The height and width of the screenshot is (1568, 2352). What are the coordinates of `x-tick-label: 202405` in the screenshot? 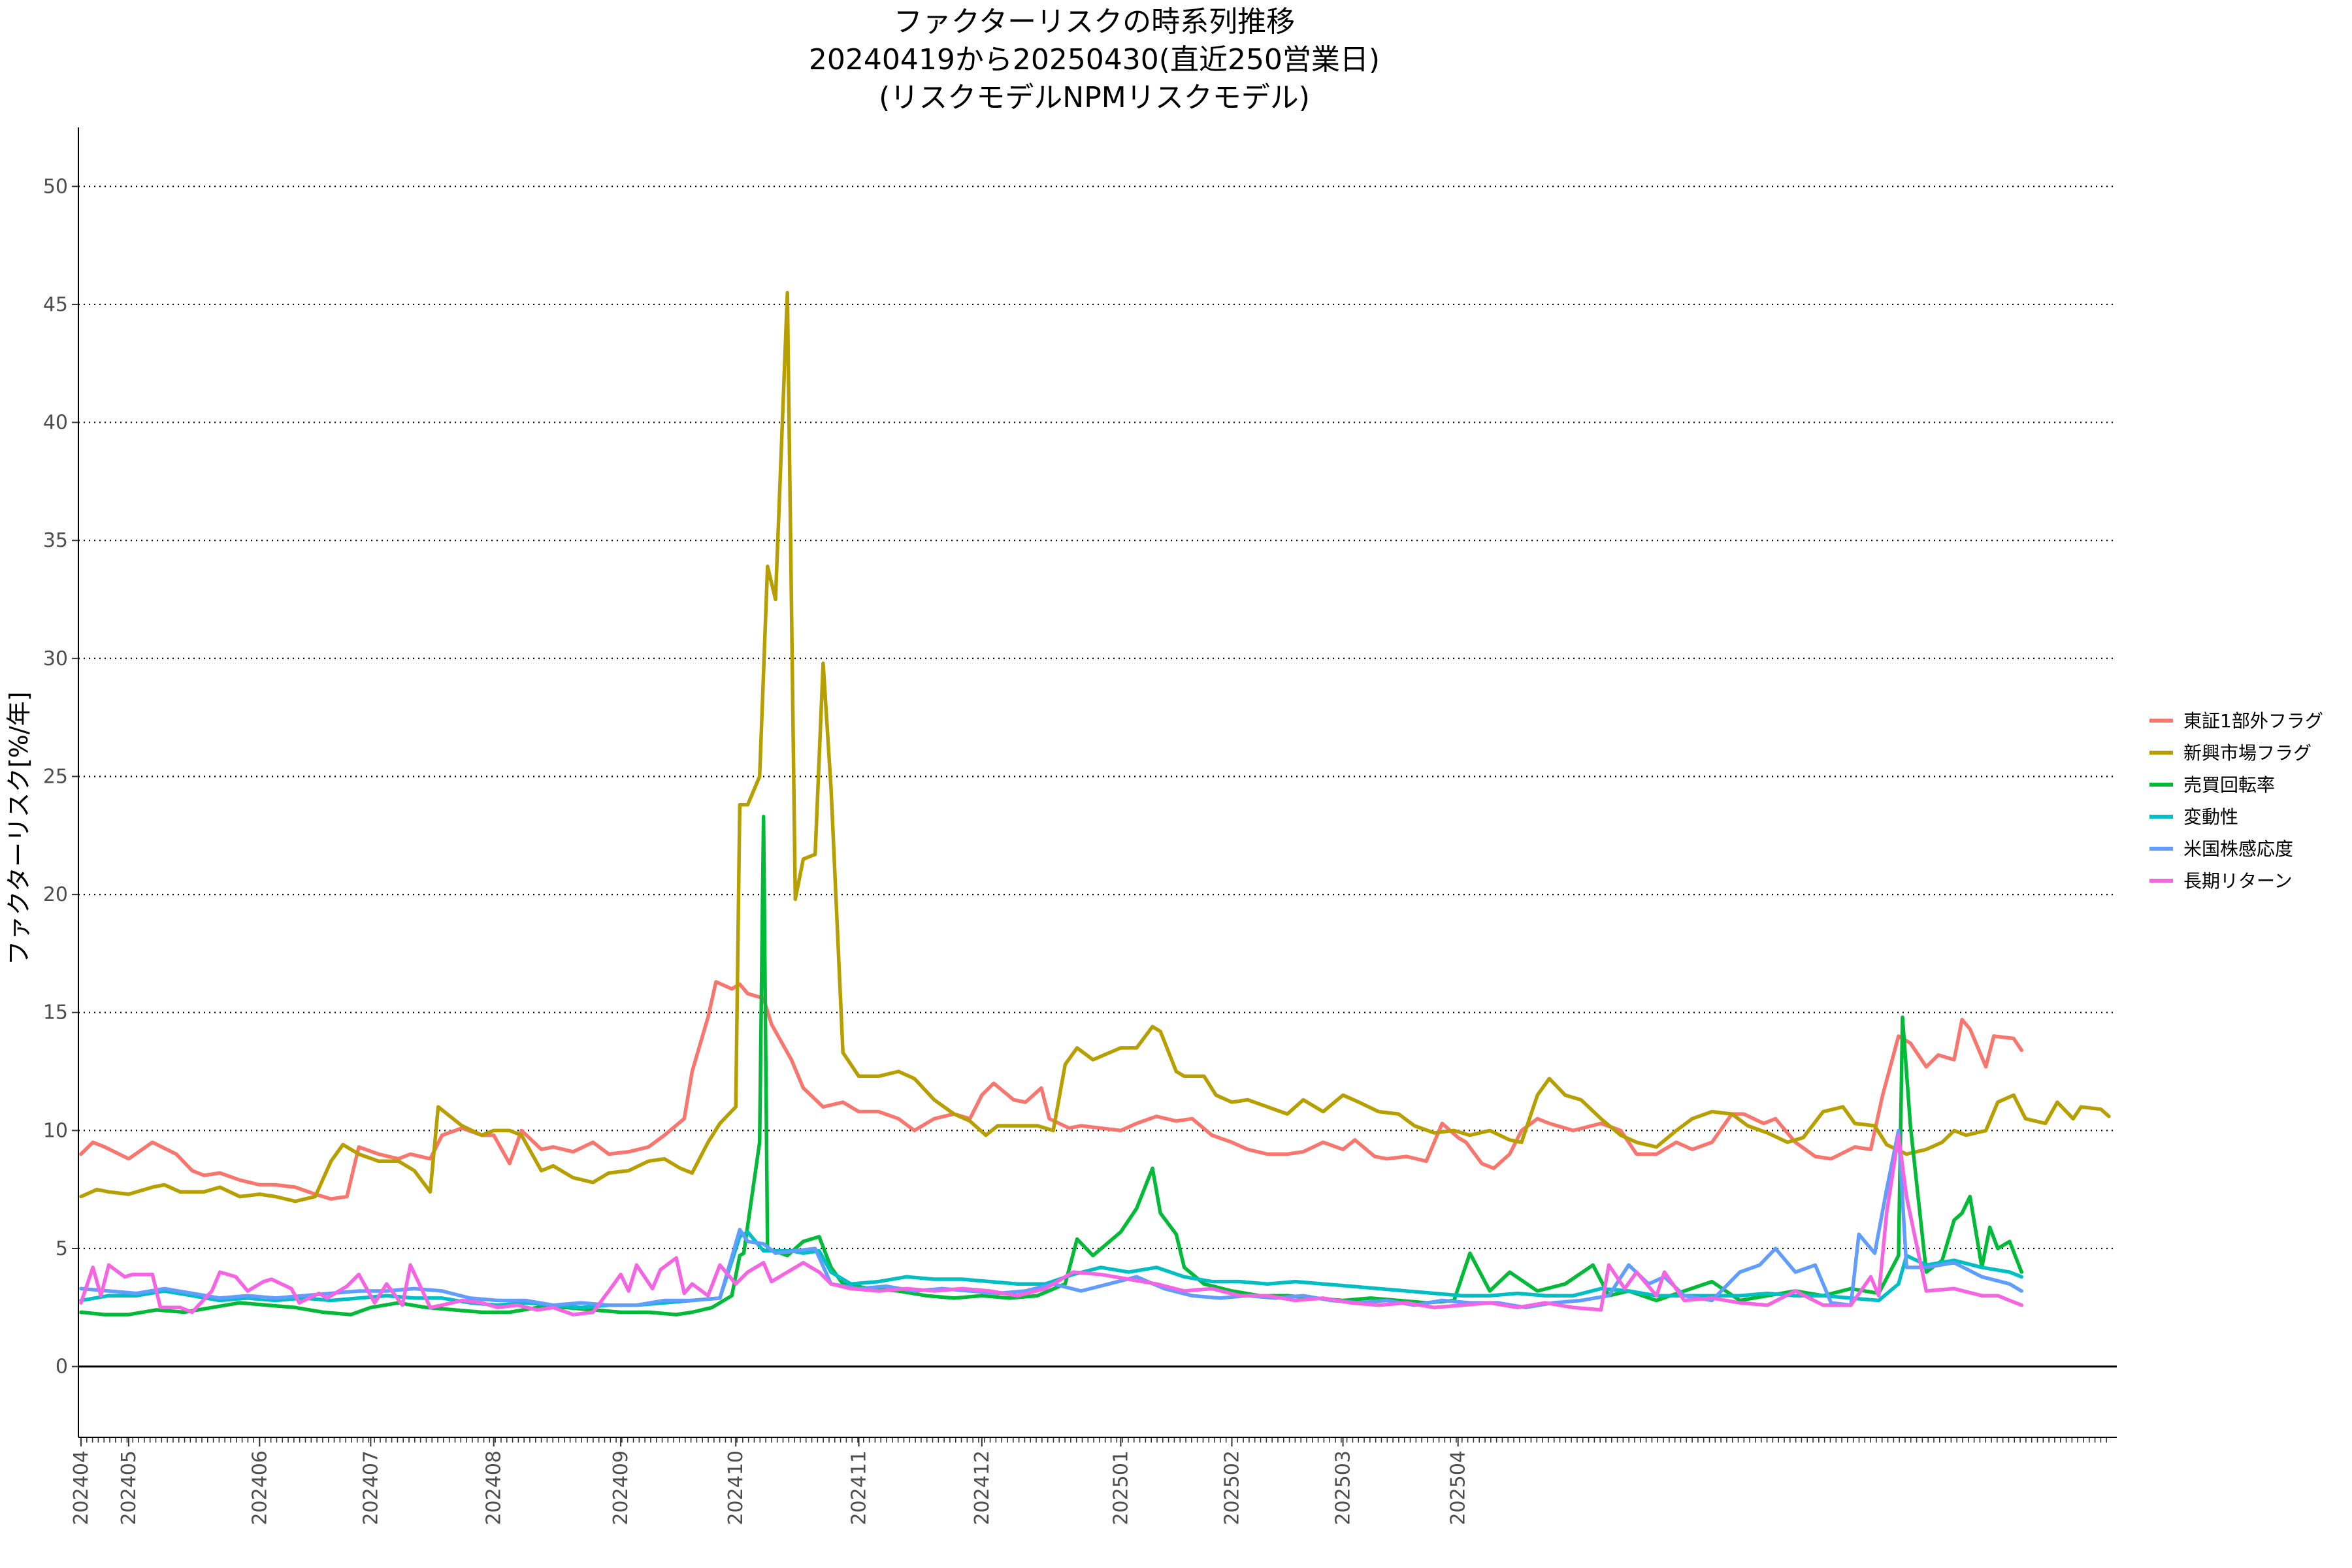 It's located at (129, 1488).